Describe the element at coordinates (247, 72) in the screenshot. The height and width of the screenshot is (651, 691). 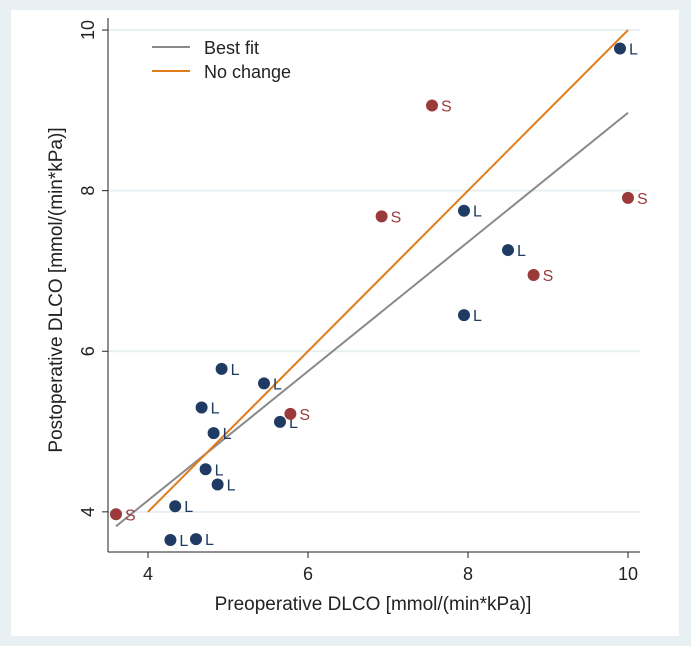
I see `legend-label-1: No change` at that location.